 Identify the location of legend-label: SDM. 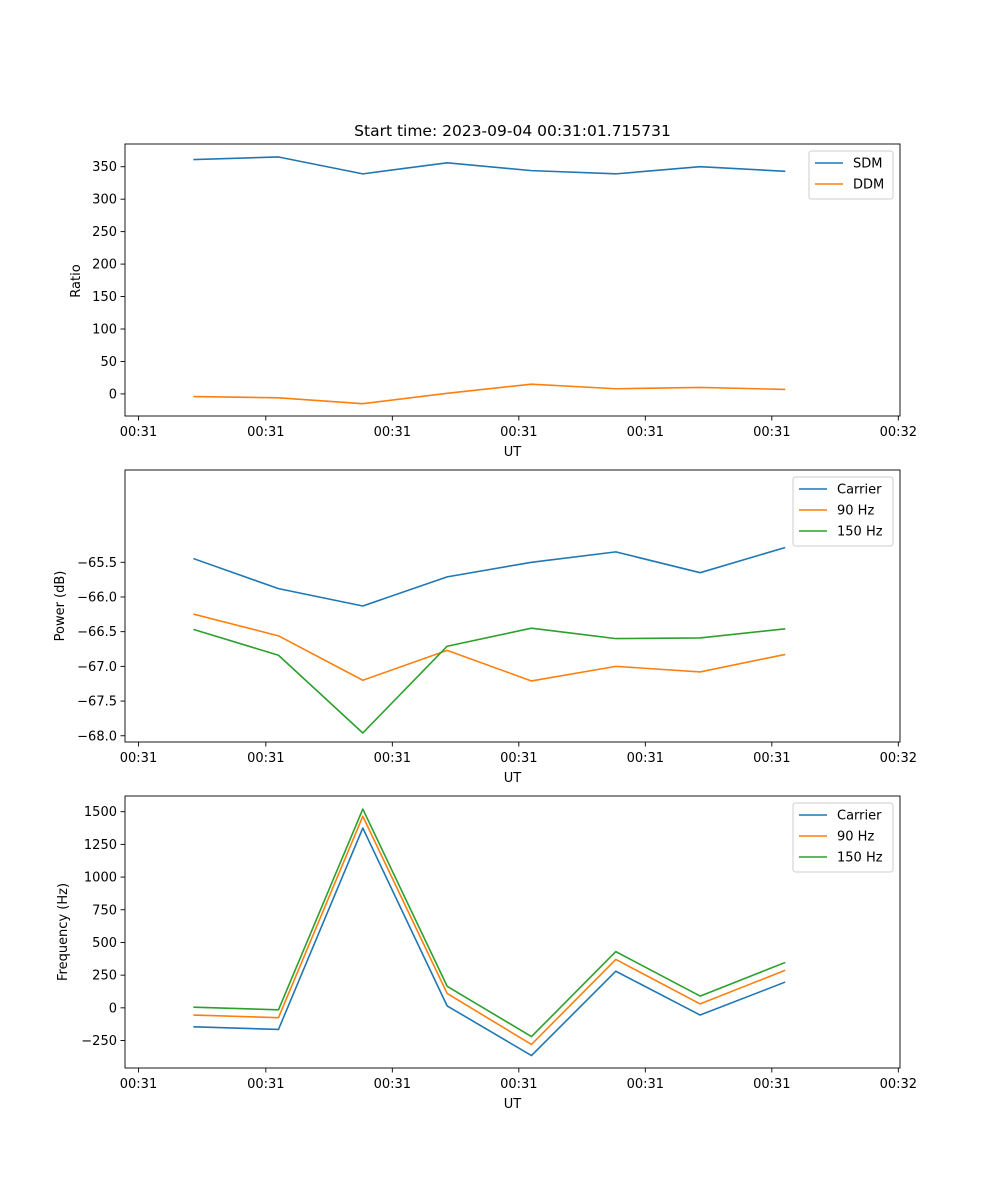
(867, 164).